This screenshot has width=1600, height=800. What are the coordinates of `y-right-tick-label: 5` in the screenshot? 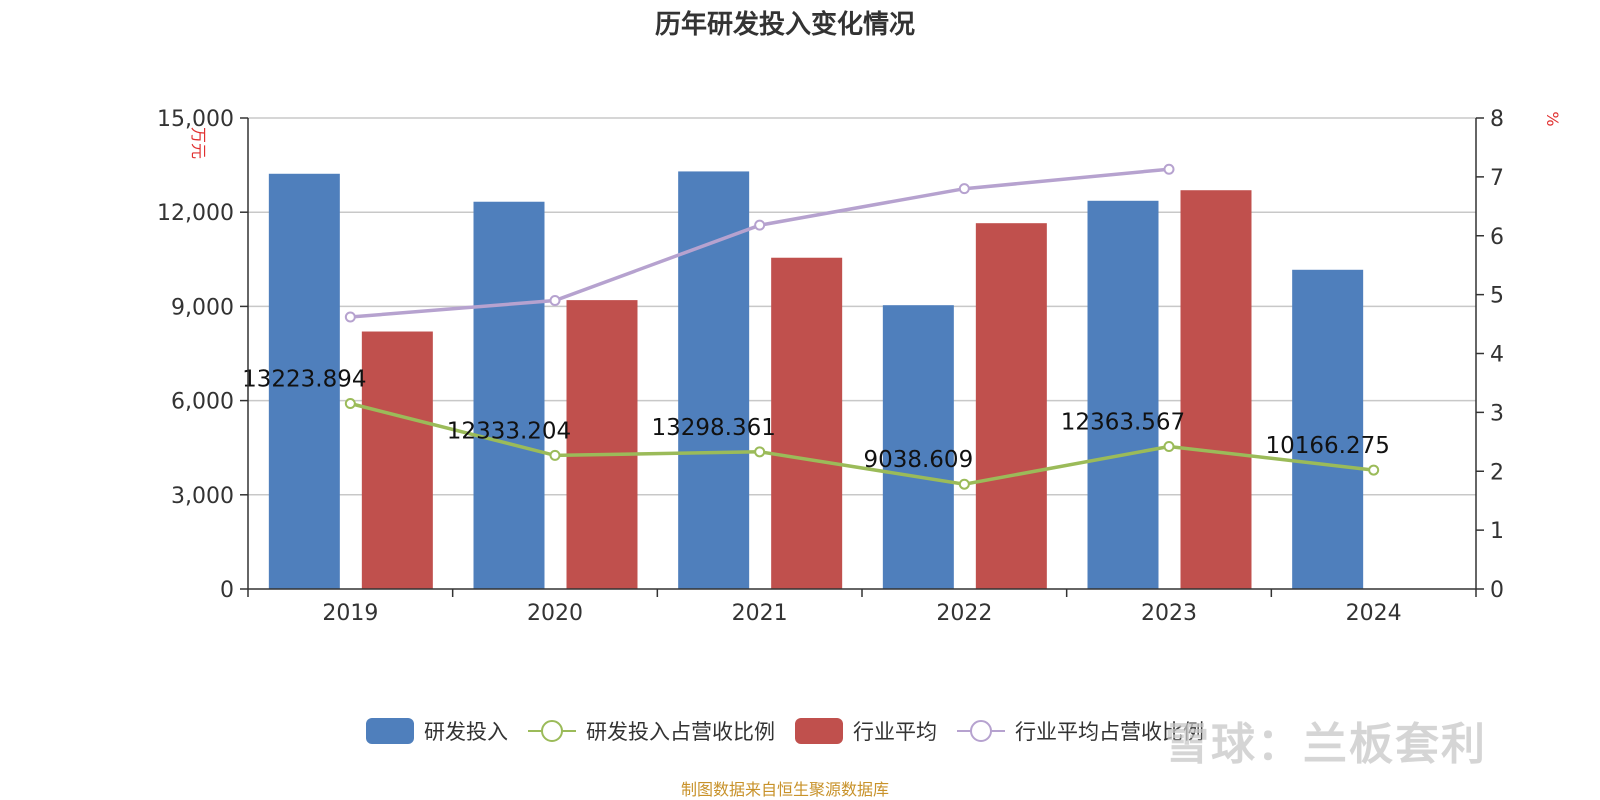 It's located at (1497, 296).